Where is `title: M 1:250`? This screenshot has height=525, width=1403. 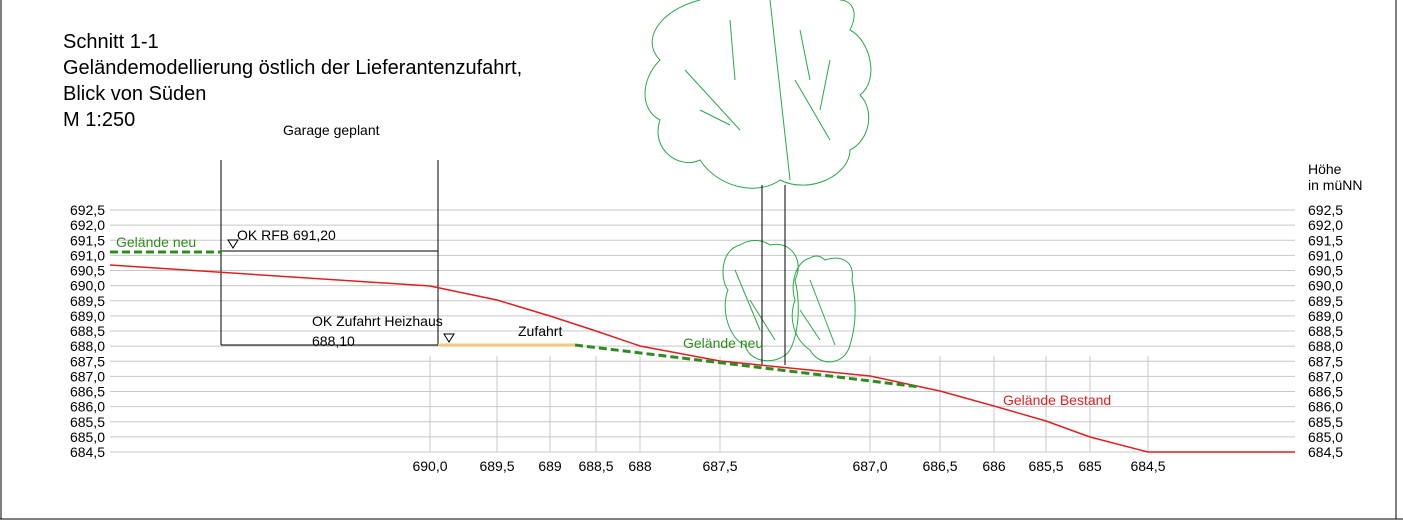
title: M 1:250 is located at coordinates (99, 120).